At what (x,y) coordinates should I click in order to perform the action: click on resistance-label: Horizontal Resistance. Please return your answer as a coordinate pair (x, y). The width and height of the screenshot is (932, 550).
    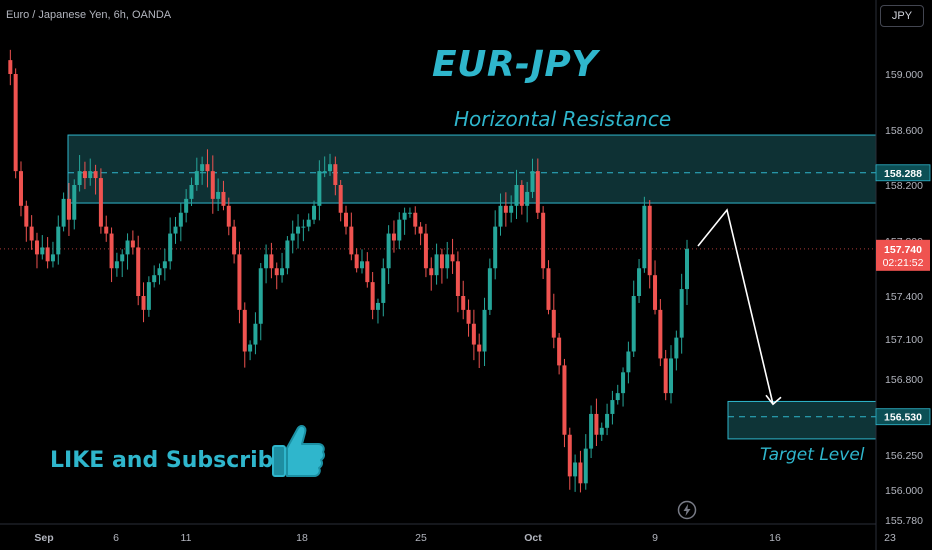
    Looking at the image, I should click on (563, 119).